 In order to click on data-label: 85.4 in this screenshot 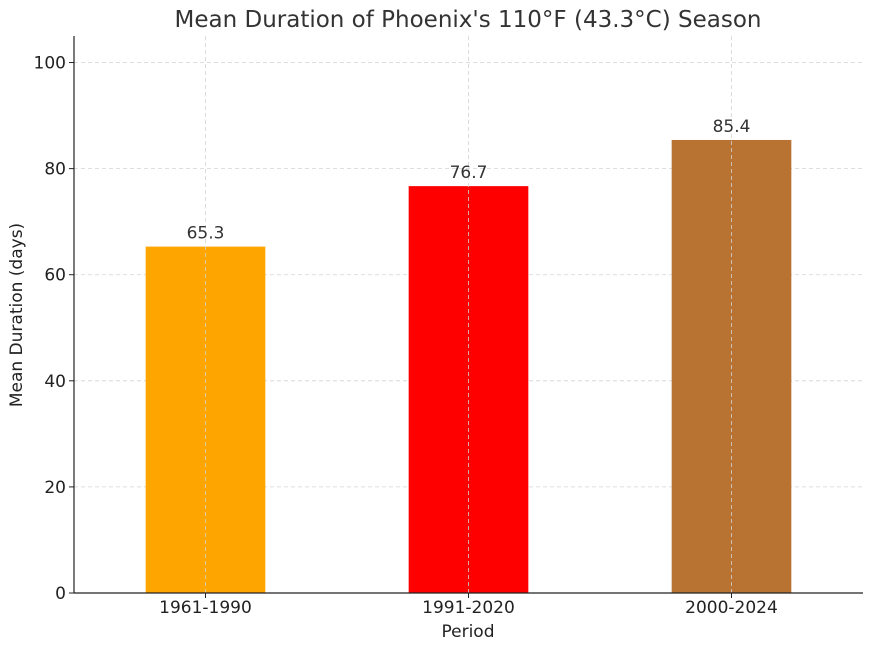, I will do `click(732, 127)`.